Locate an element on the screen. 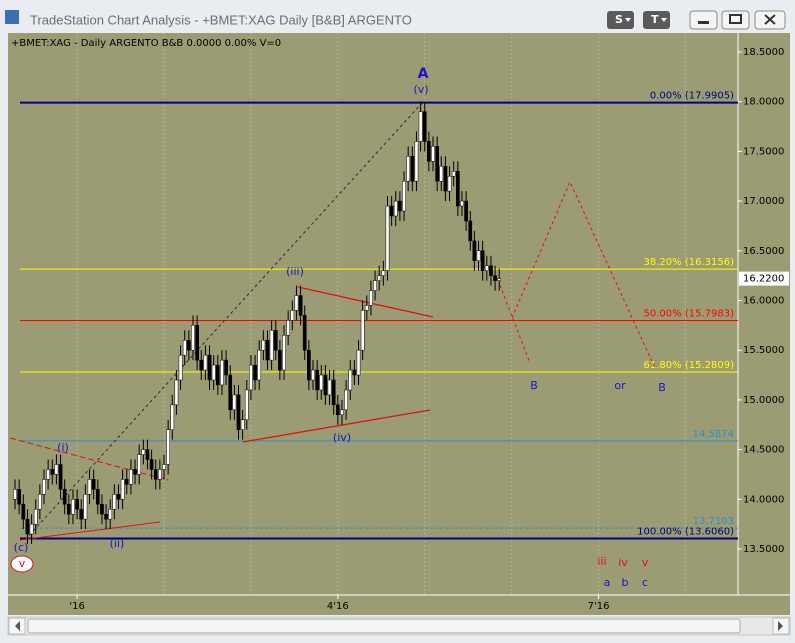  maximize-button is located at coordinates (735, 20).